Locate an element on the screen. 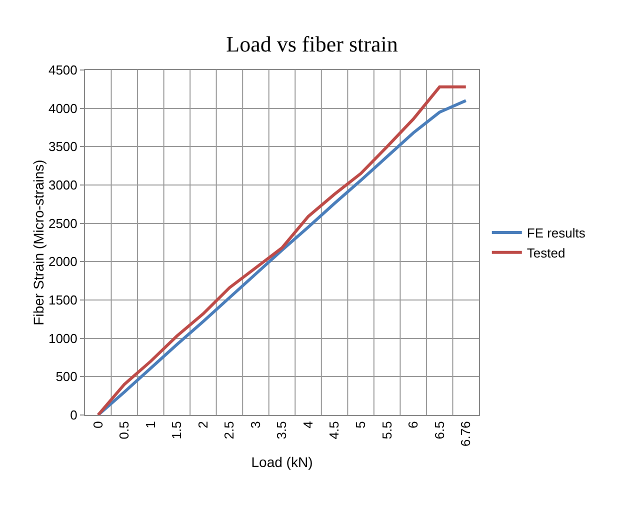 The width and height of the screenshot is (624, 515). legend-label: Tested is located at coordinates (546, 252).